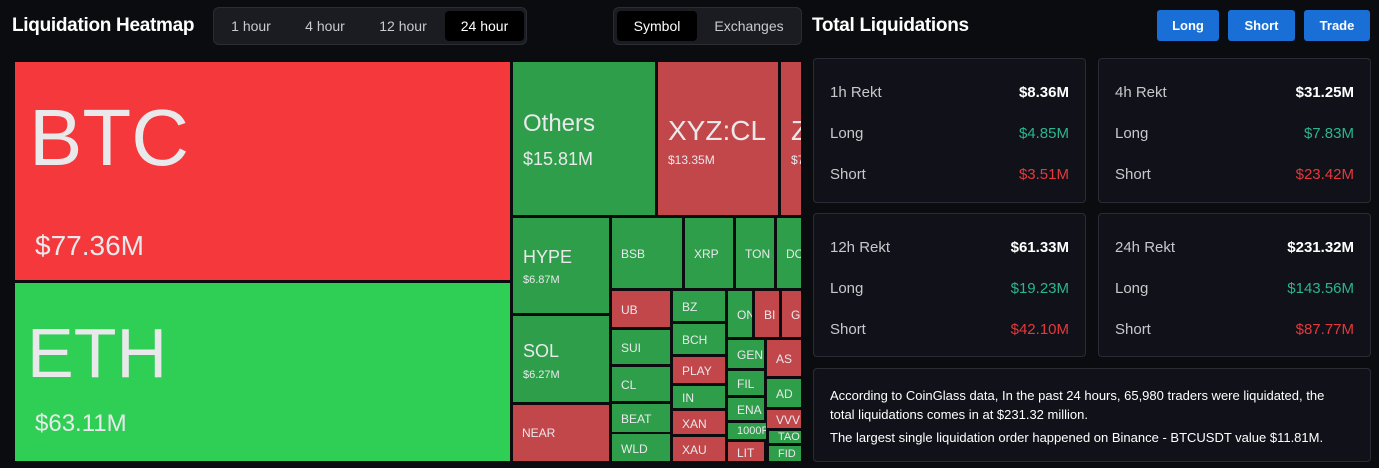 This screenshot has width=1379, height=468. I want to click on tile: ENA, so click(746, 409).